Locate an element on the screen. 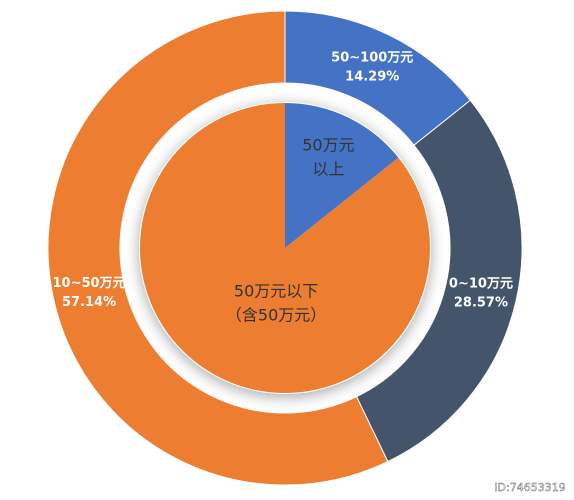 The image size is (574, 500). ring-value-label: 14.29% is located at coordinates (372, 76).